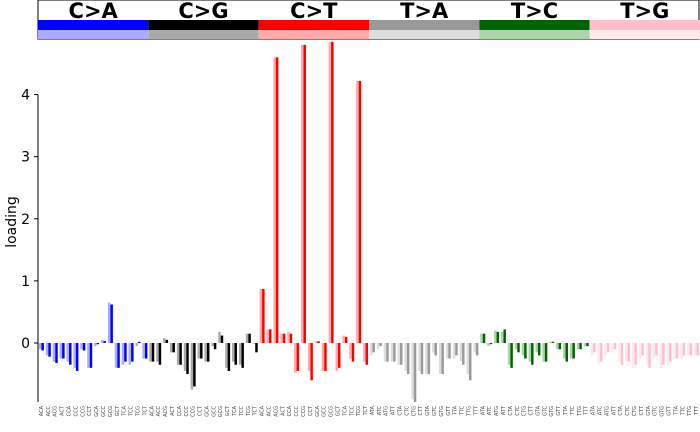 Image resolution: width=700 pixels, height=432 pixels. Describe the element at coordinates (594, 410) in the screenshot. I see `x-tick-label: ATA` at that location.